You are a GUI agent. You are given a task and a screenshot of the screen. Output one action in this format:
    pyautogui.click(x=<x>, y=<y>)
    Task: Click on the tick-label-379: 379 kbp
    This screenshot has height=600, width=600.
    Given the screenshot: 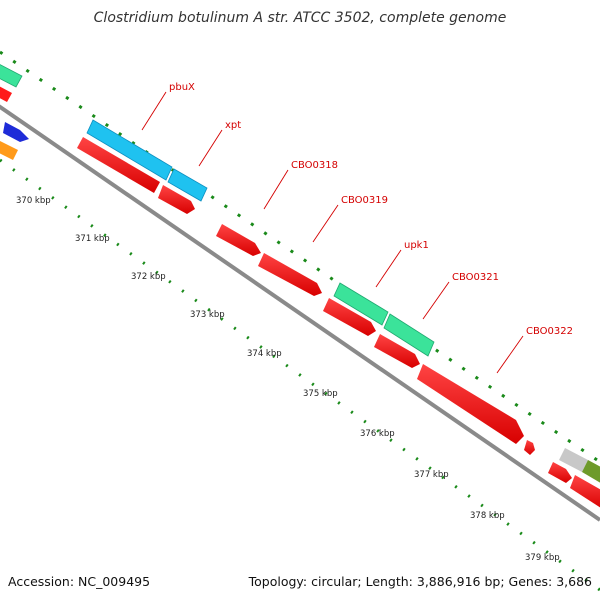 What is the action you would take?
    pyautogui.click(x=542, y=558)
    